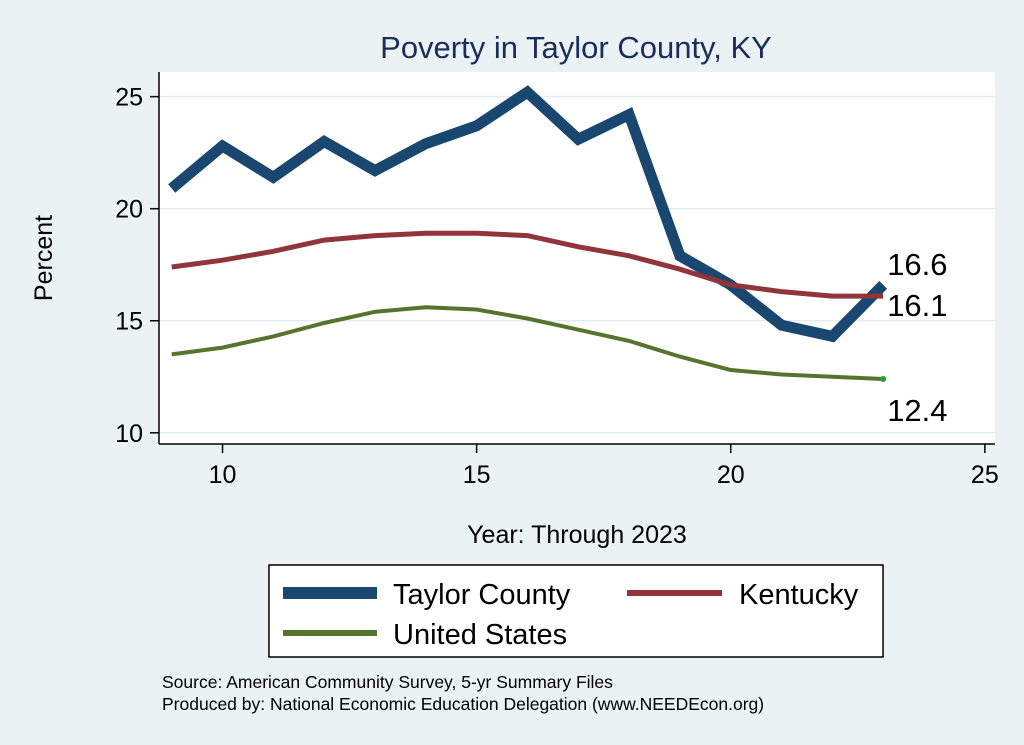 This screenshot has width=1024, height=745. Describe the element at coordinates (917, 410) in the screenshot. I see `end-label-united-states: 12.4` at that location.